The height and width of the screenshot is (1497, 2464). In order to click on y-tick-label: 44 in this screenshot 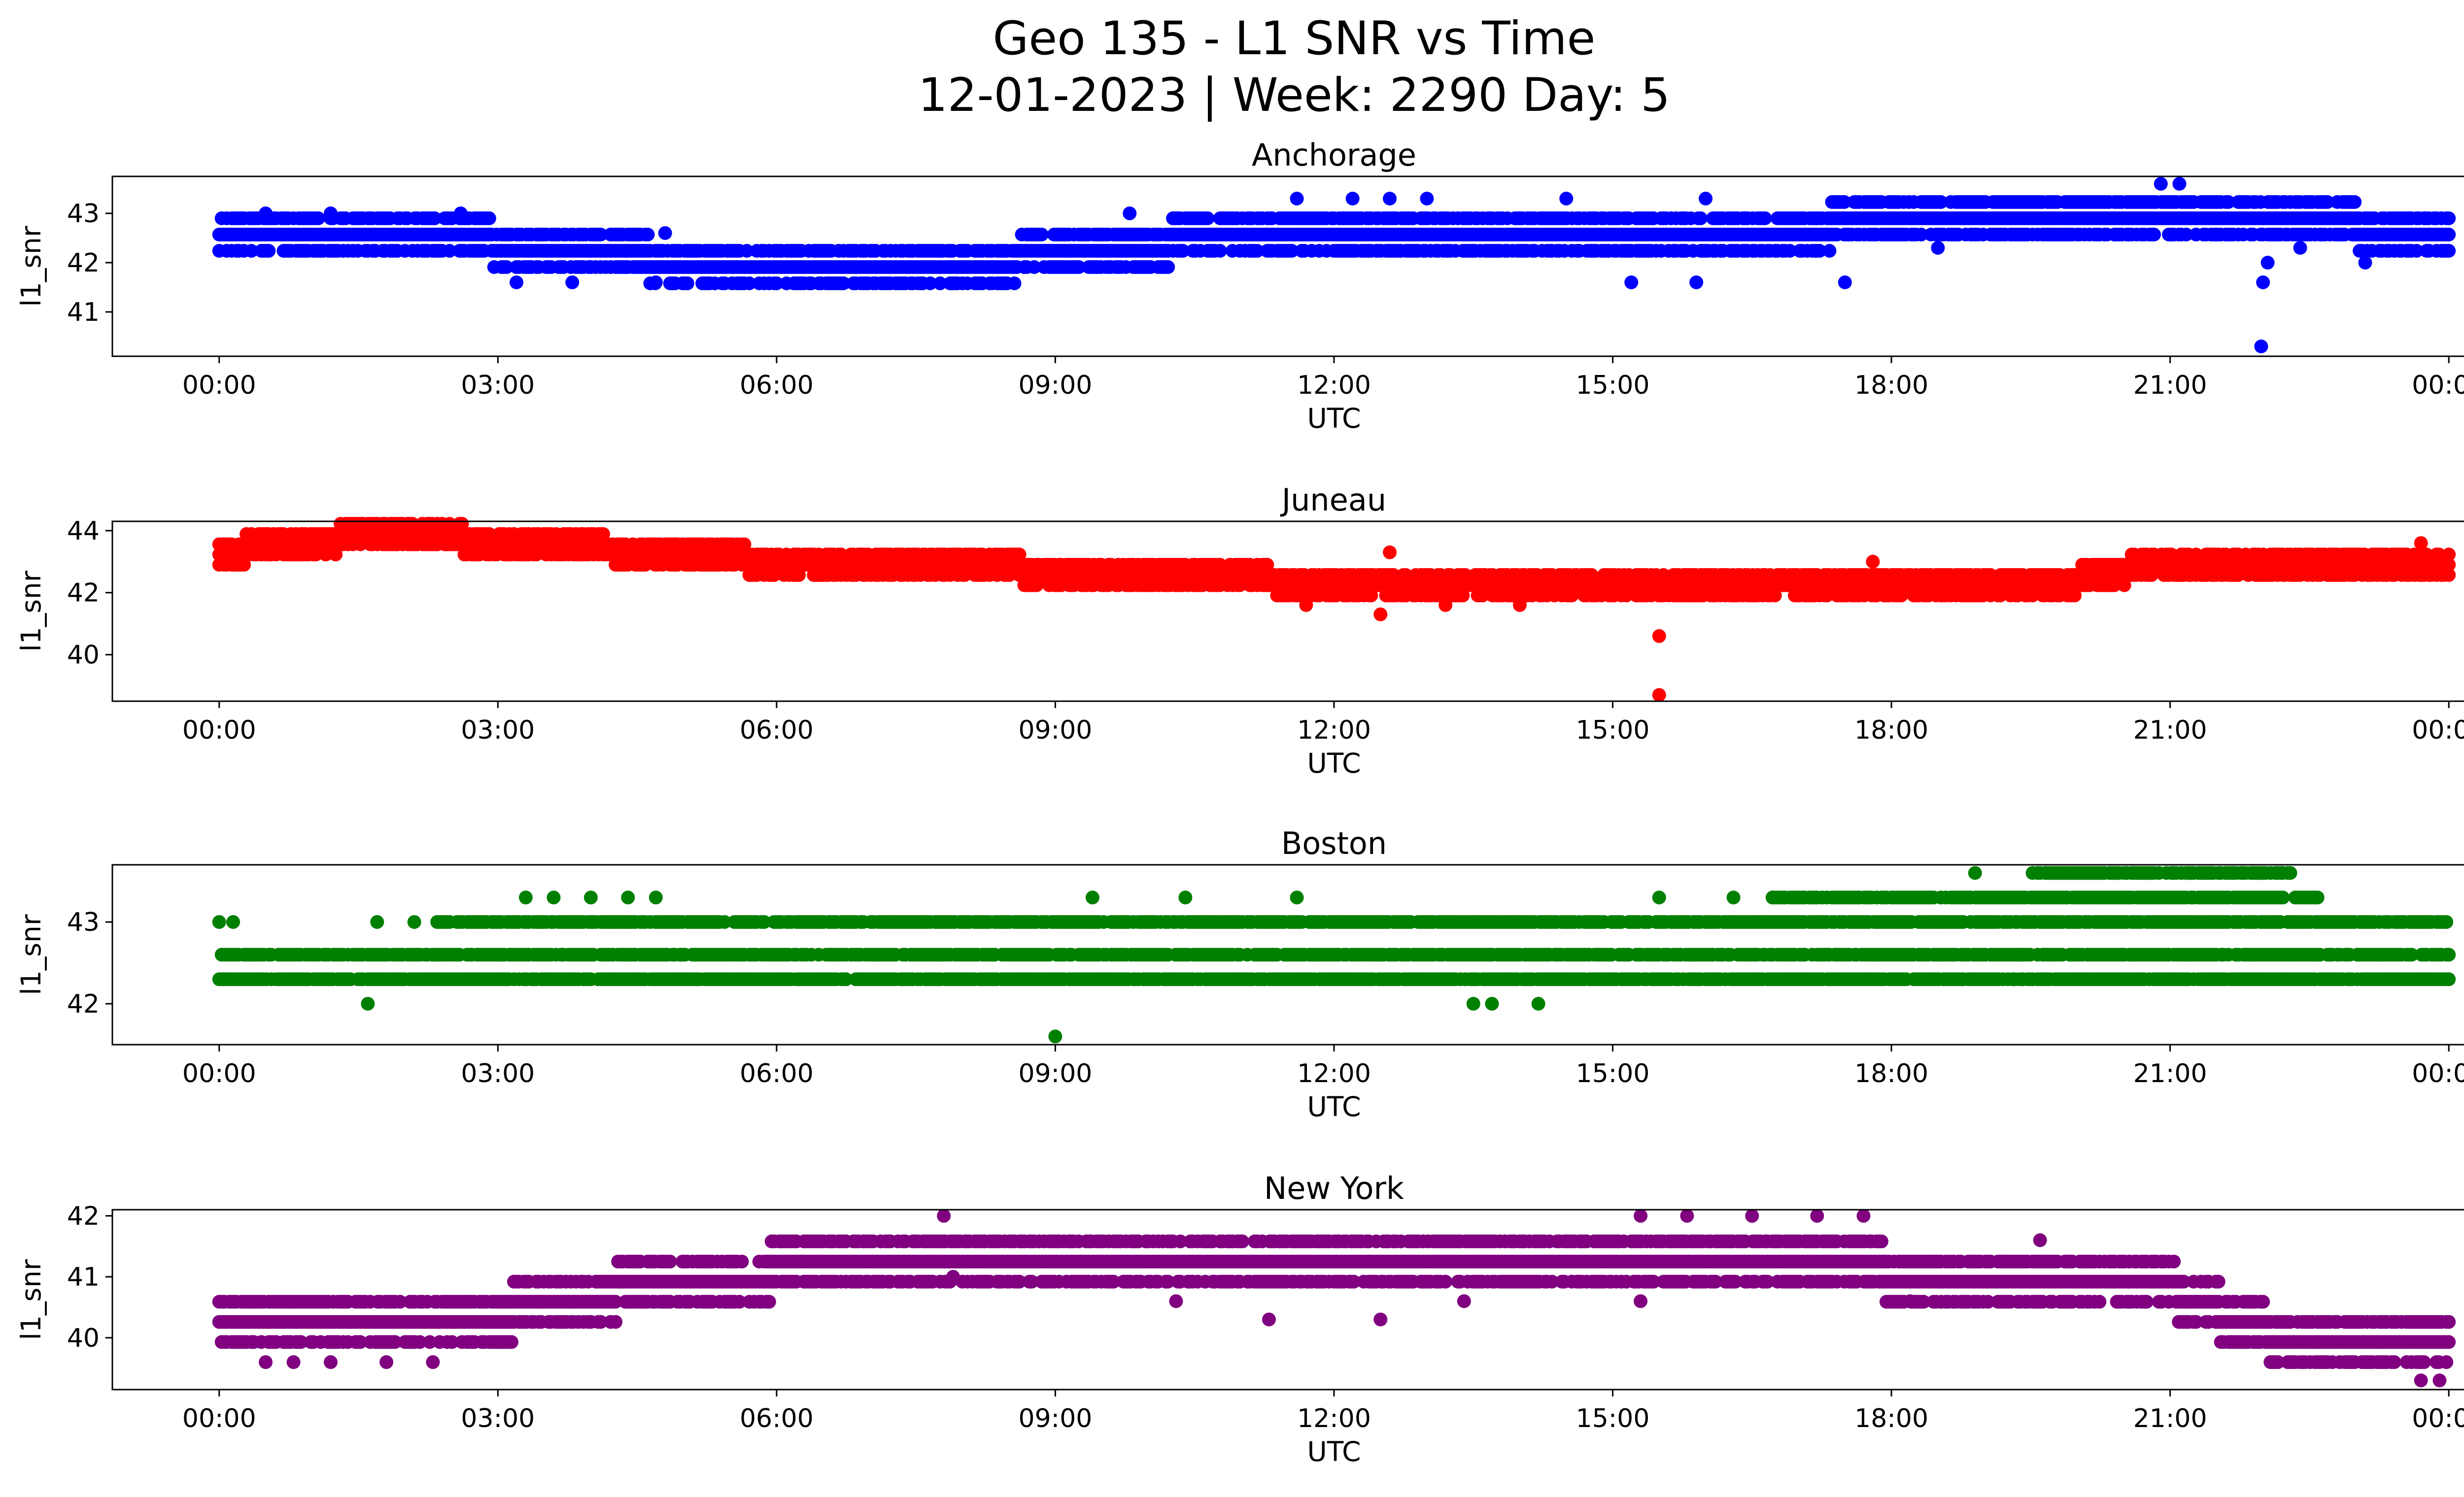, I will do `click(83, 531)`.